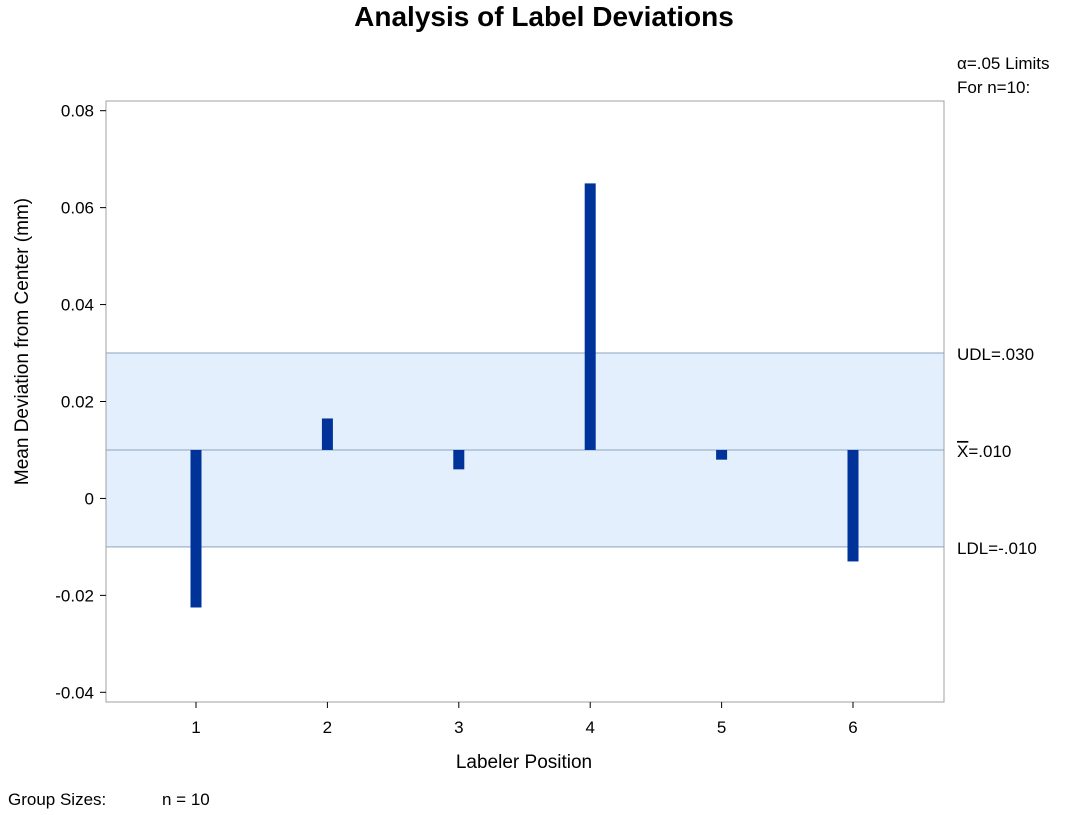 The image size is (1088, 815). Describe the element at coordinates (74, 595) in the screenshot. I see `y-tick-label: -0.02` at that location.